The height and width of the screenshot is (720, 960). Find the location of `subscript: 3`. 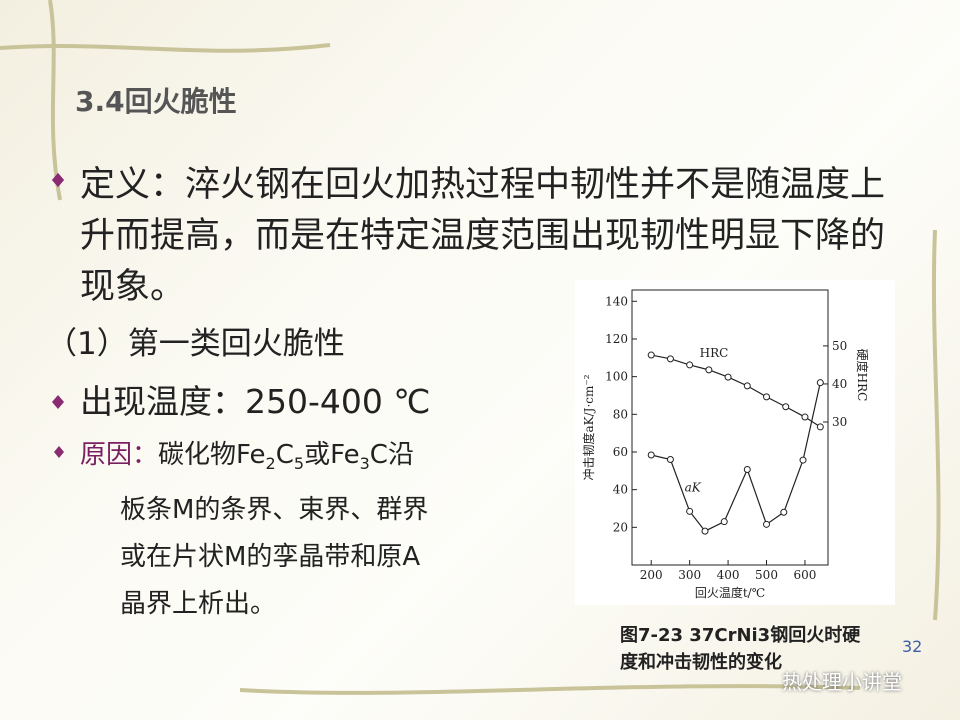

subscript: 3 is located at coordinates (364, 463).